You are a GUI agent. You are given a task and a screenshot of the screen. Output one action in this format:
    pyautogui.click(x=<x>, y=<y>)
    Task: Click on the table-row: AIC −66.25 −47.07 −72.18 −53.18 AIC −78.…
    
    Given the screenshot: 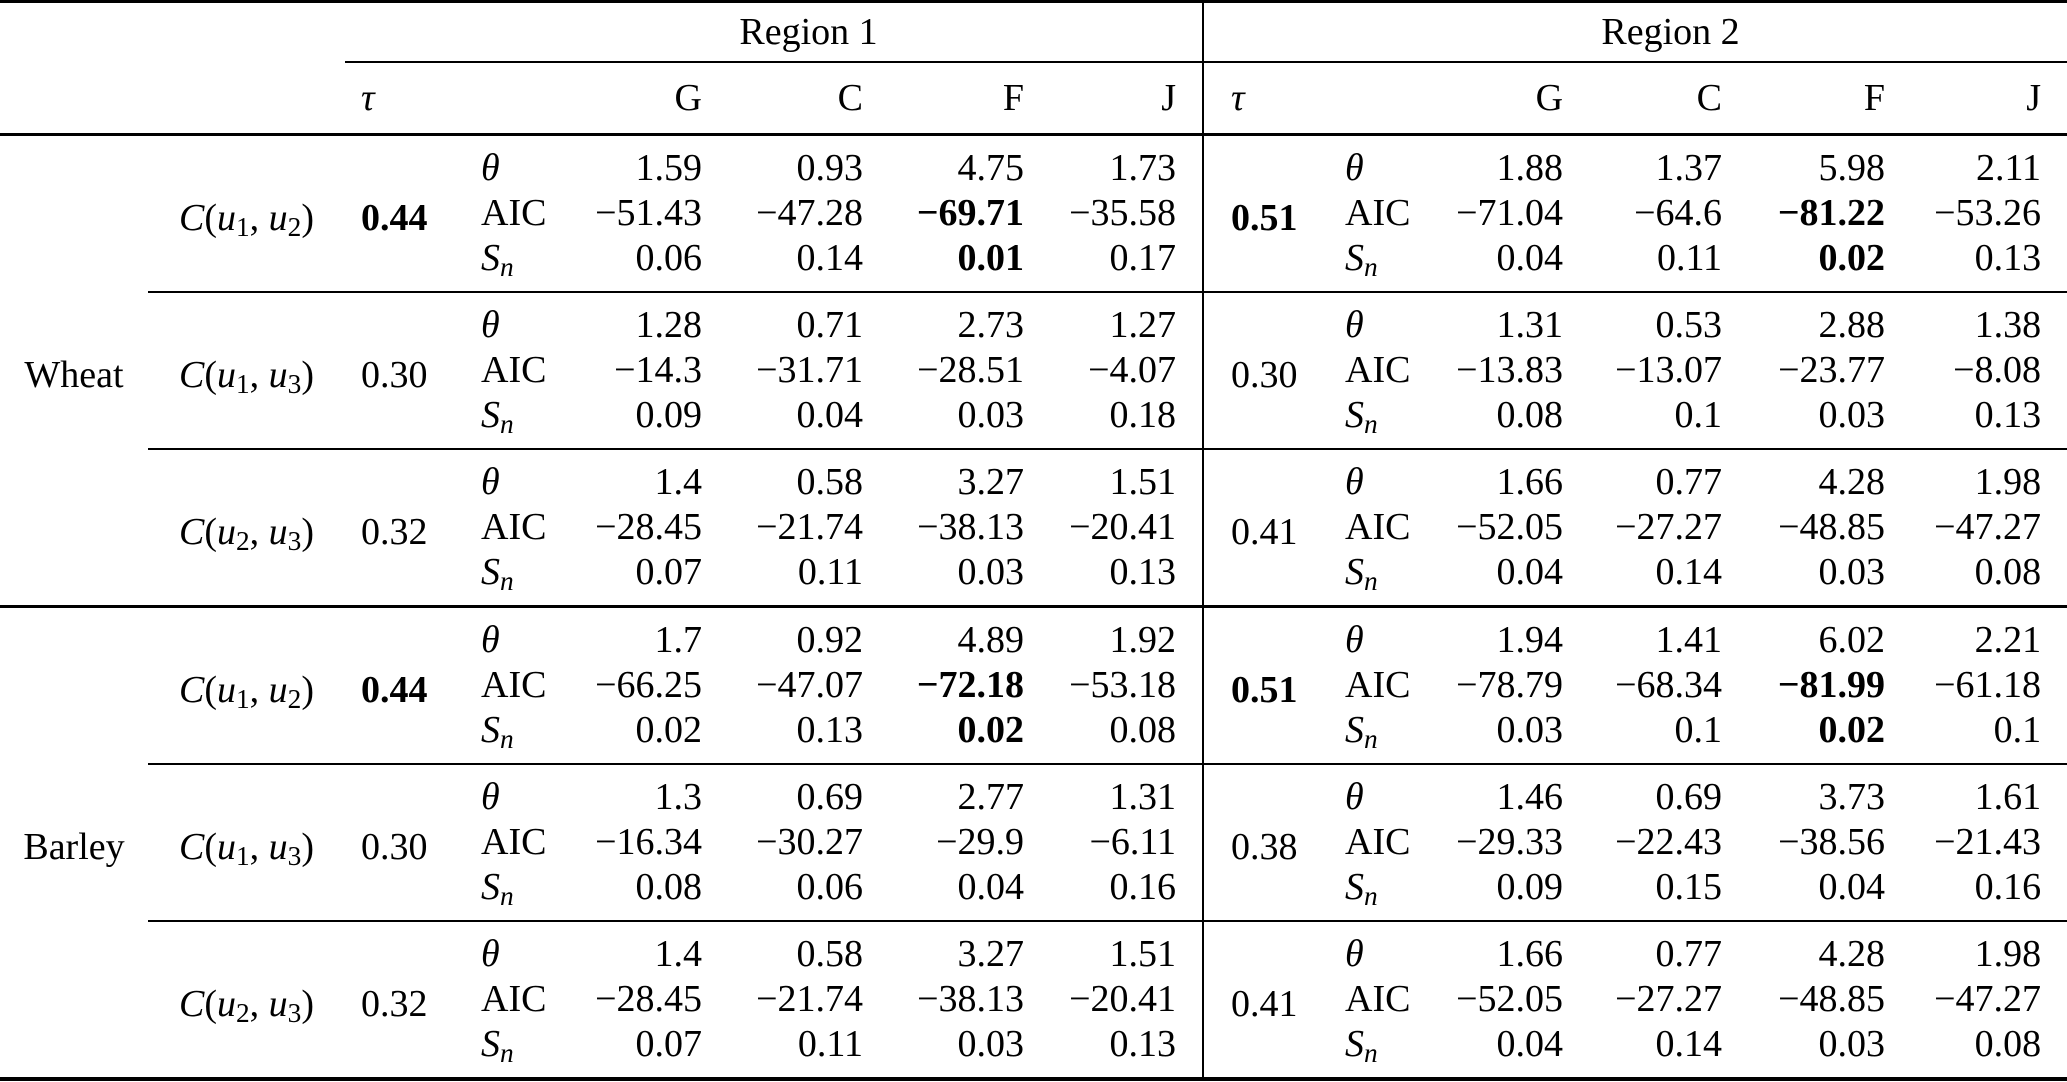 What is the action you would take?
    pyautogui.click(x=1033, y=685)
    